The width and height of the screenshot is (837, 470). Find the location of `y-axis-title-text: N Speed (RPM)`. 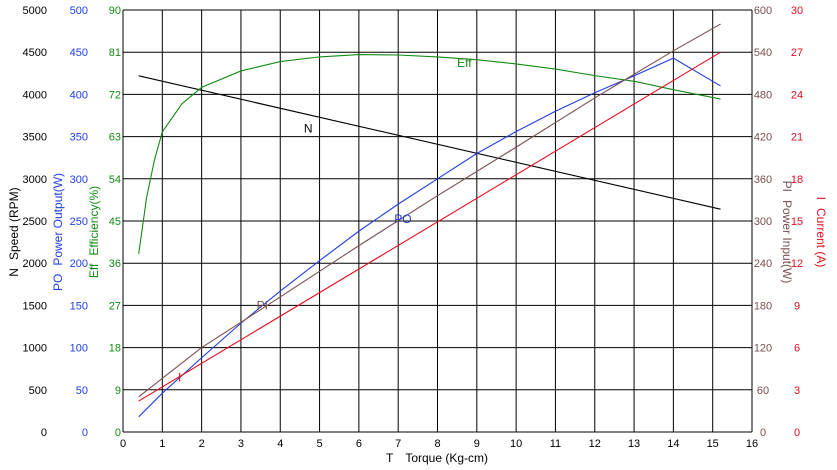

y-axis-title-text: N Speed (RPM) is located at coordinates (14, 231).